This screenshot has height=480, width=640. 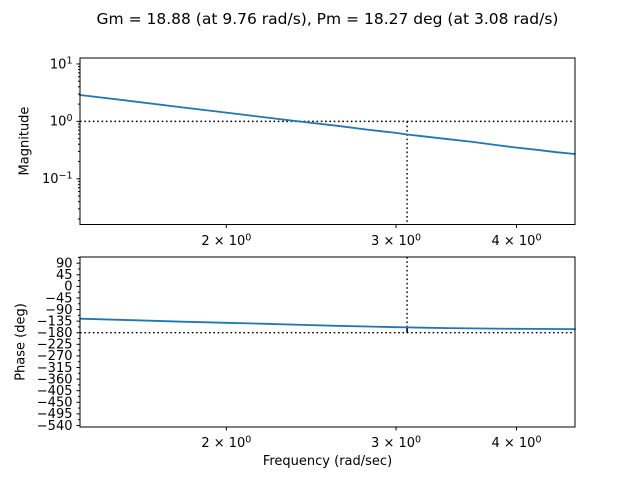 What do you see at coordinates (327, 124) in the screenshot?
I see `magnitude-curve` at bounding box center [327, 124].